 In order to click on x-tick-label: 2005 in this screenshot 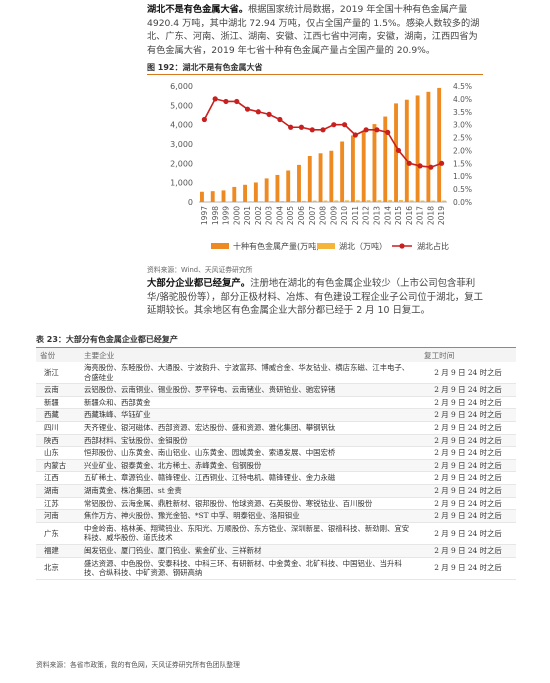, I will do `click(290, 215)`.